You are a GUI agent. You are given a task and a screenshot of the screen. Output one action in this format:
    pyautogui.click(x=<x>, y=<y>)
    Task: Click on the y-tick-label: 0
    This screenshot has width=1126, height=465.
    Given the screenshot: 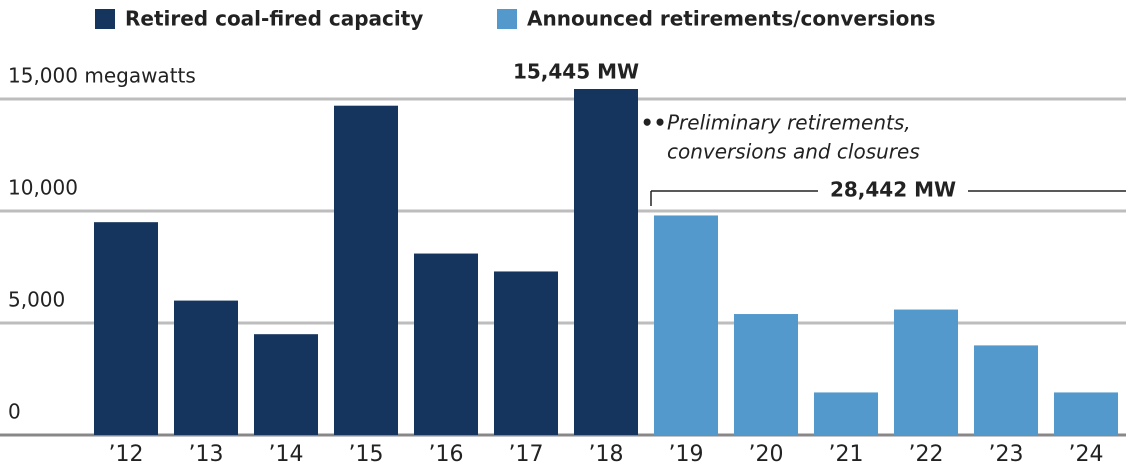 What is the action you would take?
    pyautogui.click(x=14, y=412)
    